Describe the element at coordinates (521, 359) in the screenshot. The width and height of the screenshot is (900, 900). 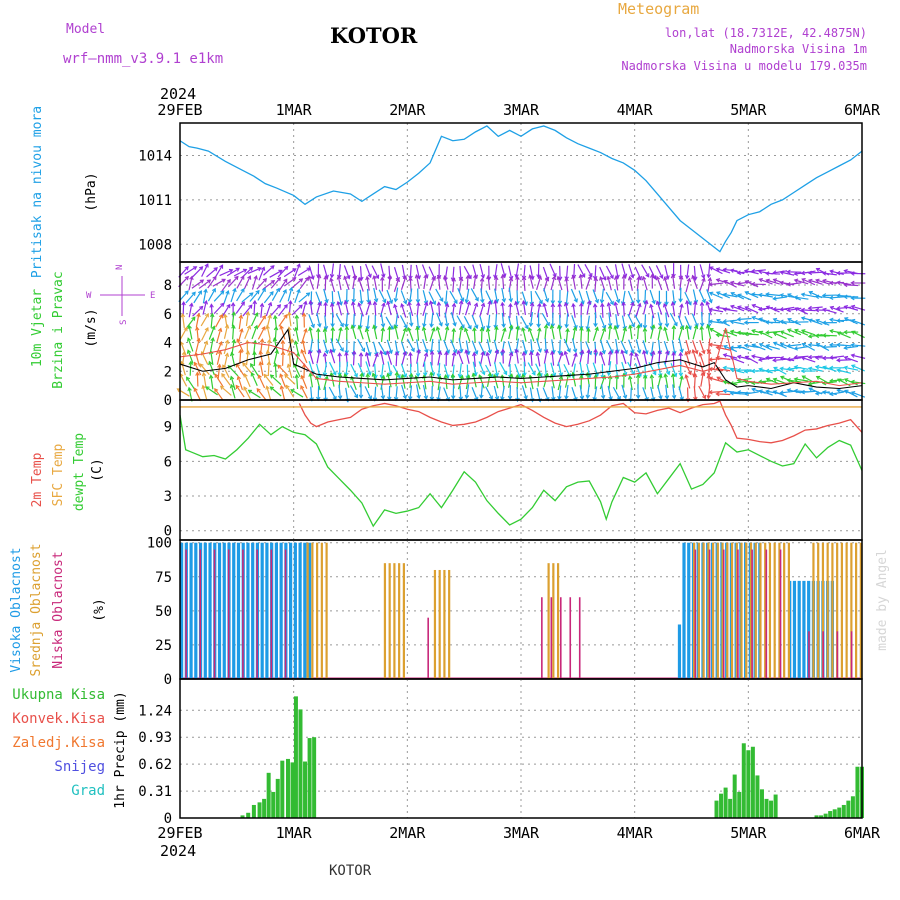
I see `wind-speed-line` at that location.